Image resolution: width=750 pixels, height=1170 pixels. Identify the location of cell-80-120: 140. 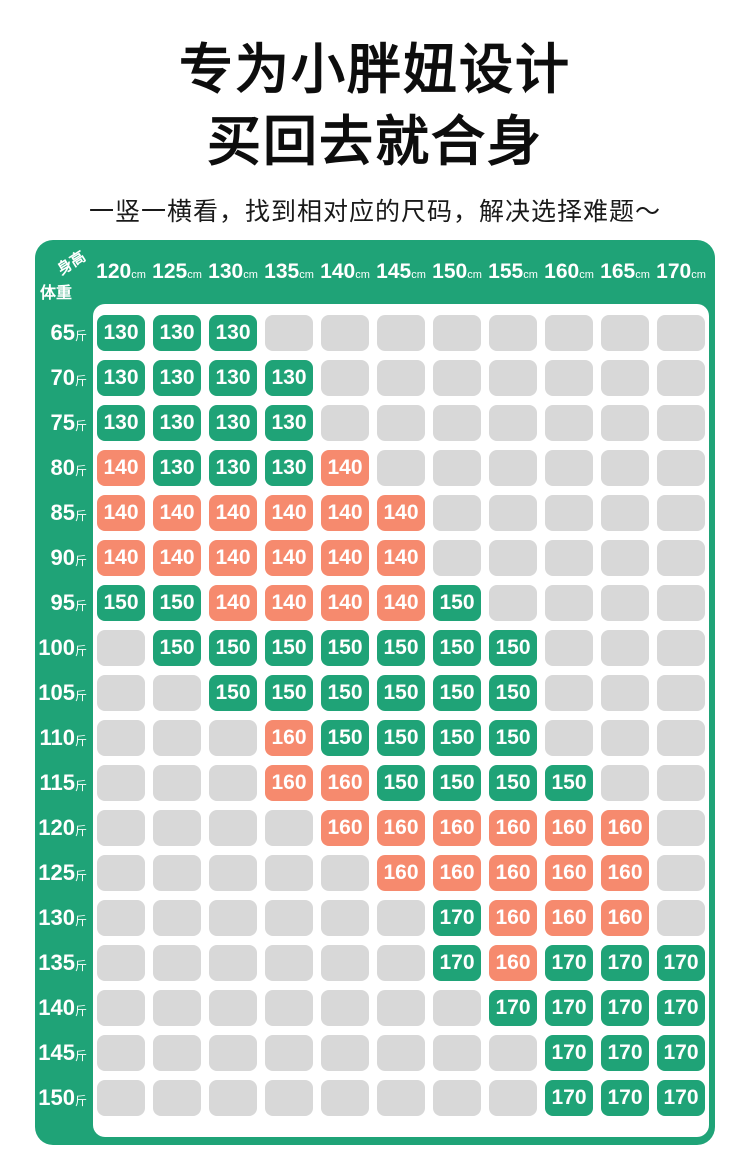
(121, 467).